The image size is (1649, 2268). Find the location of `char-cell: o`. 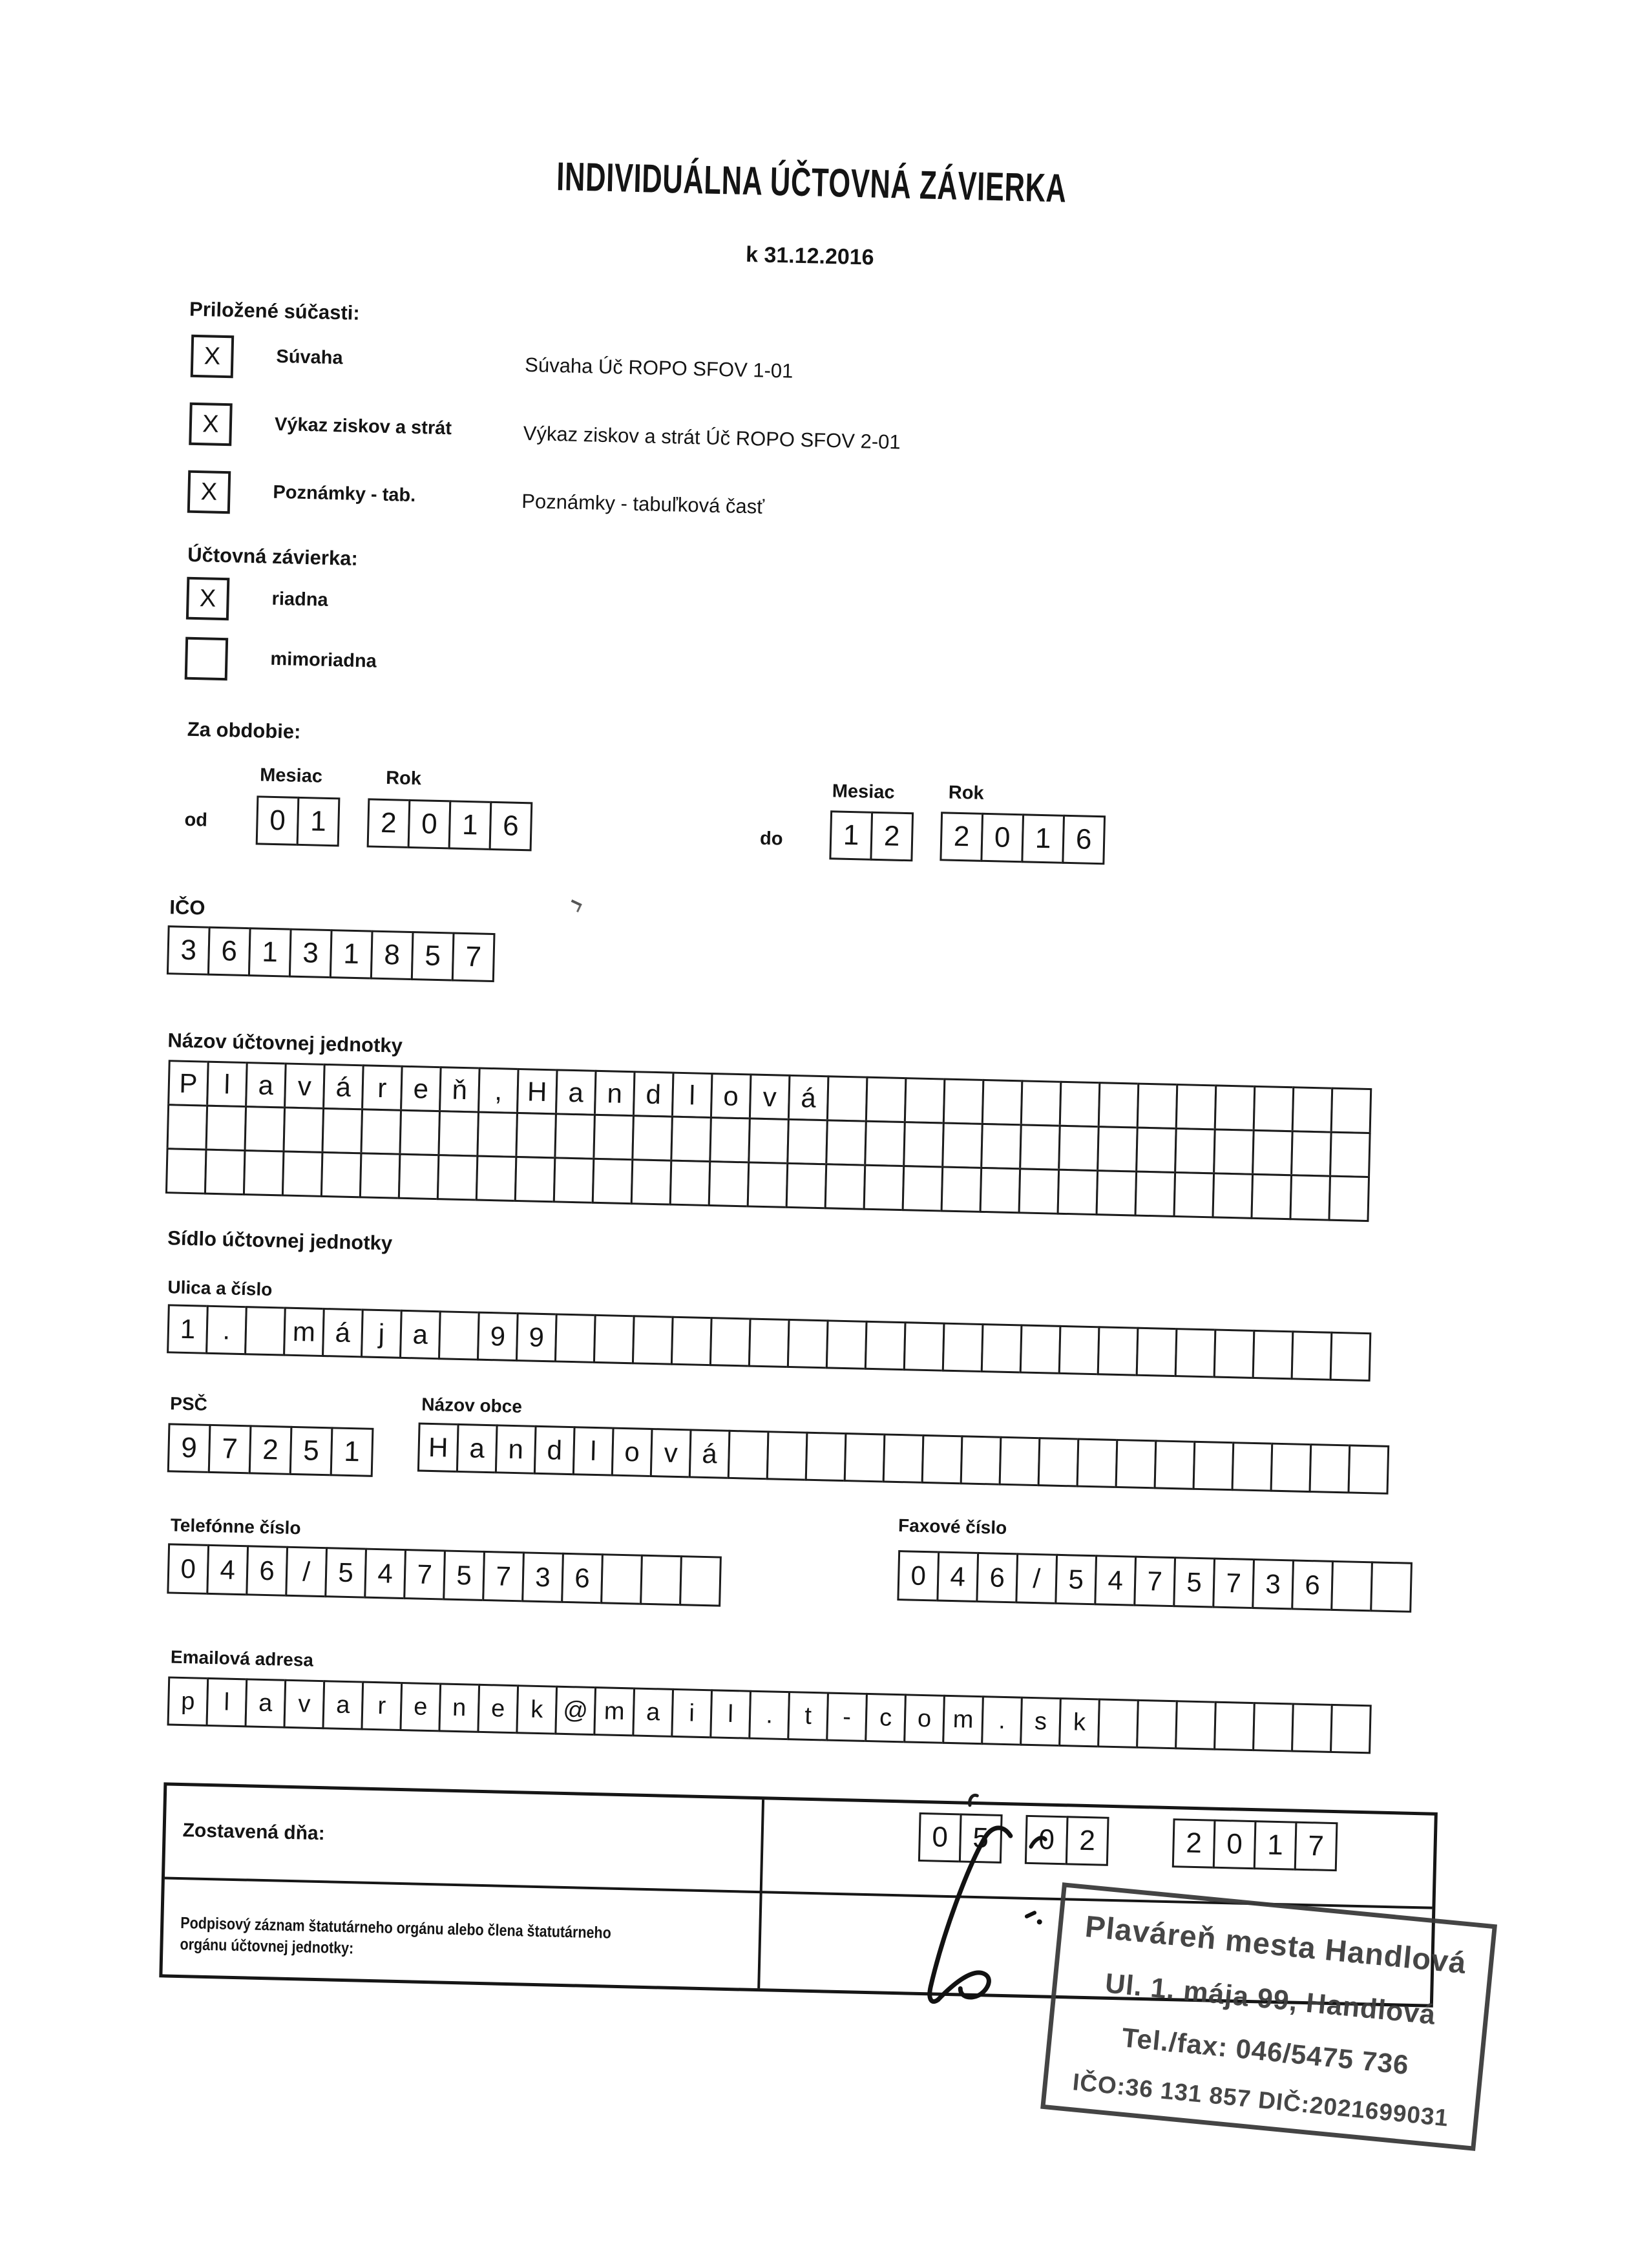

char-cell: o is located at coordinates (730, 1096).